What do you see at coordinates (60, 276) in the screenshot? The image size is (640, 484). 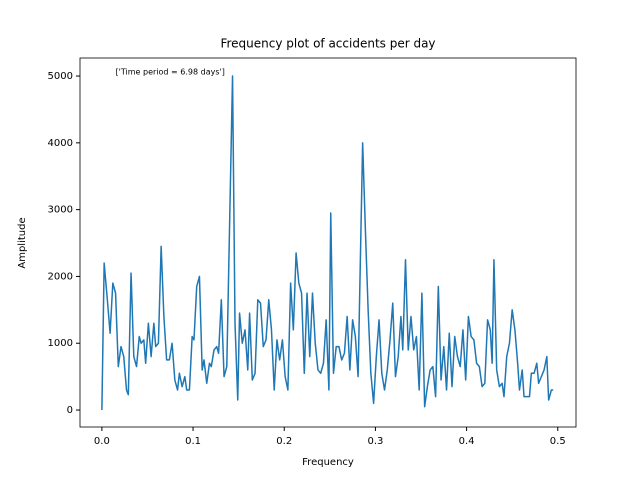 I see `y-tick-label: 2000` at bounding box center [60, 276].